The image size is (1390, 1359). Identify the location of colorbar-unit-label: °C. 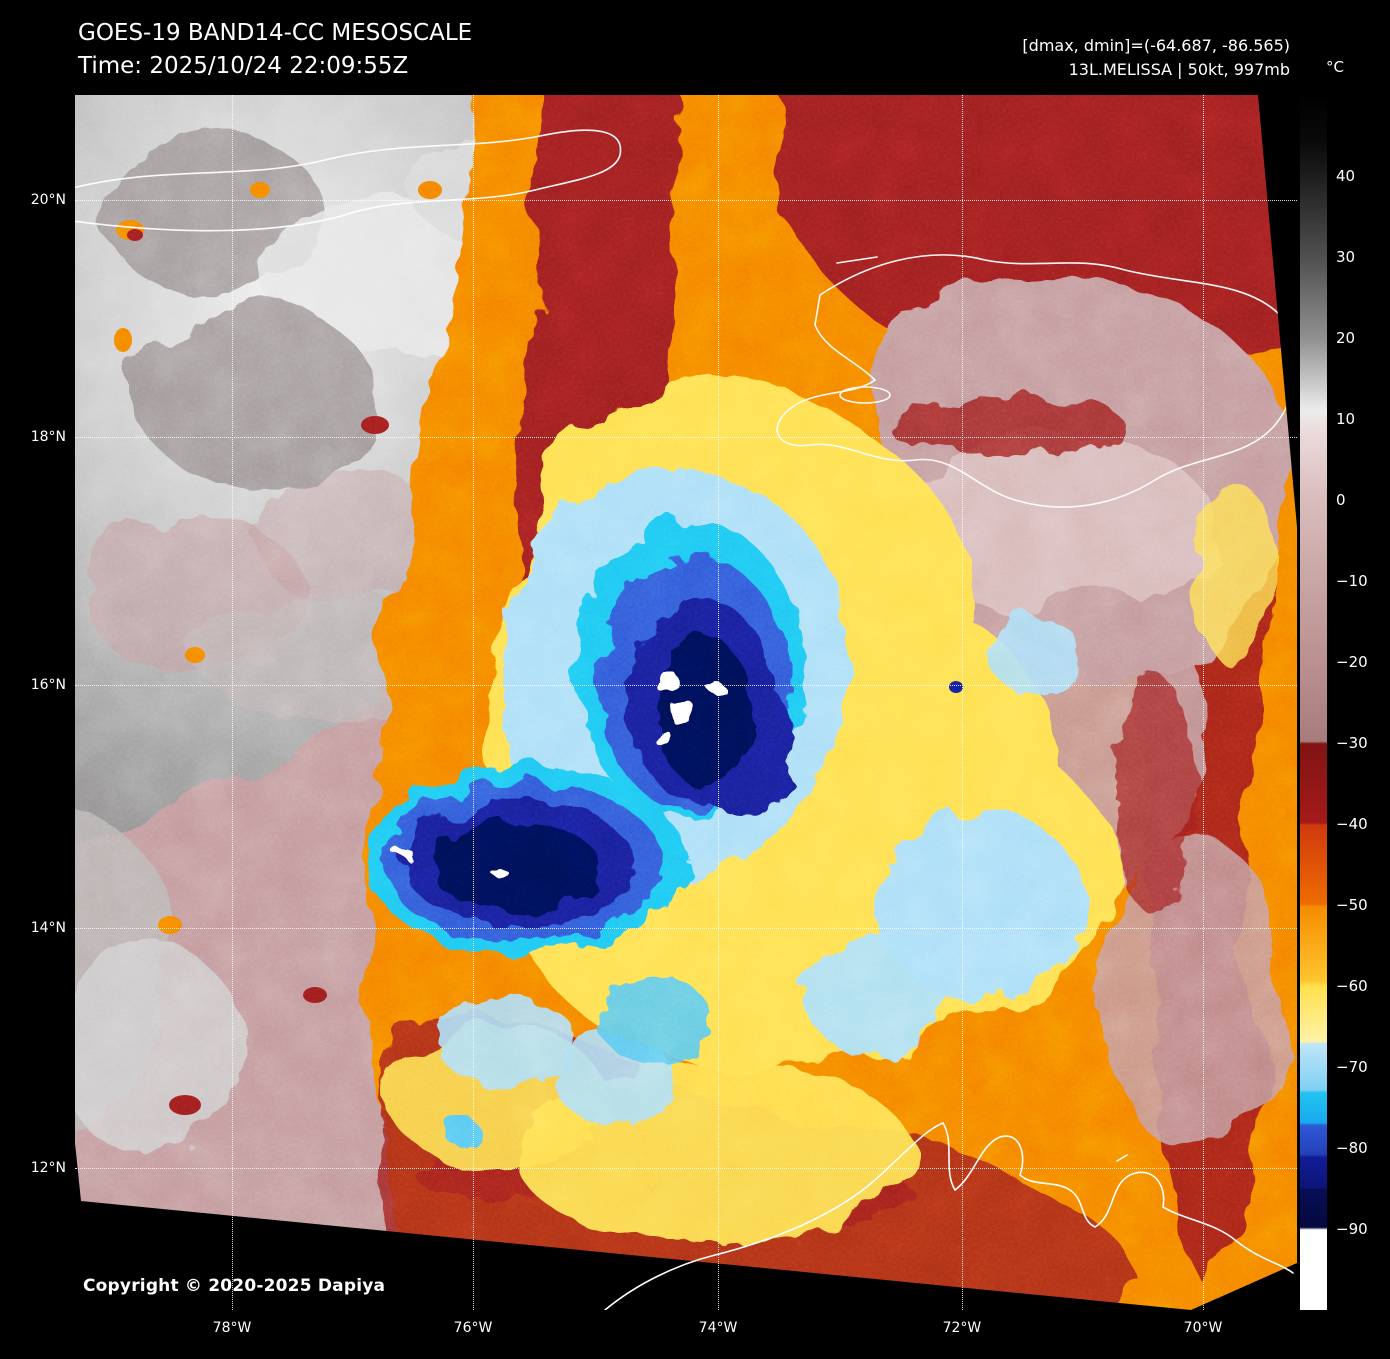
(1335, 67).